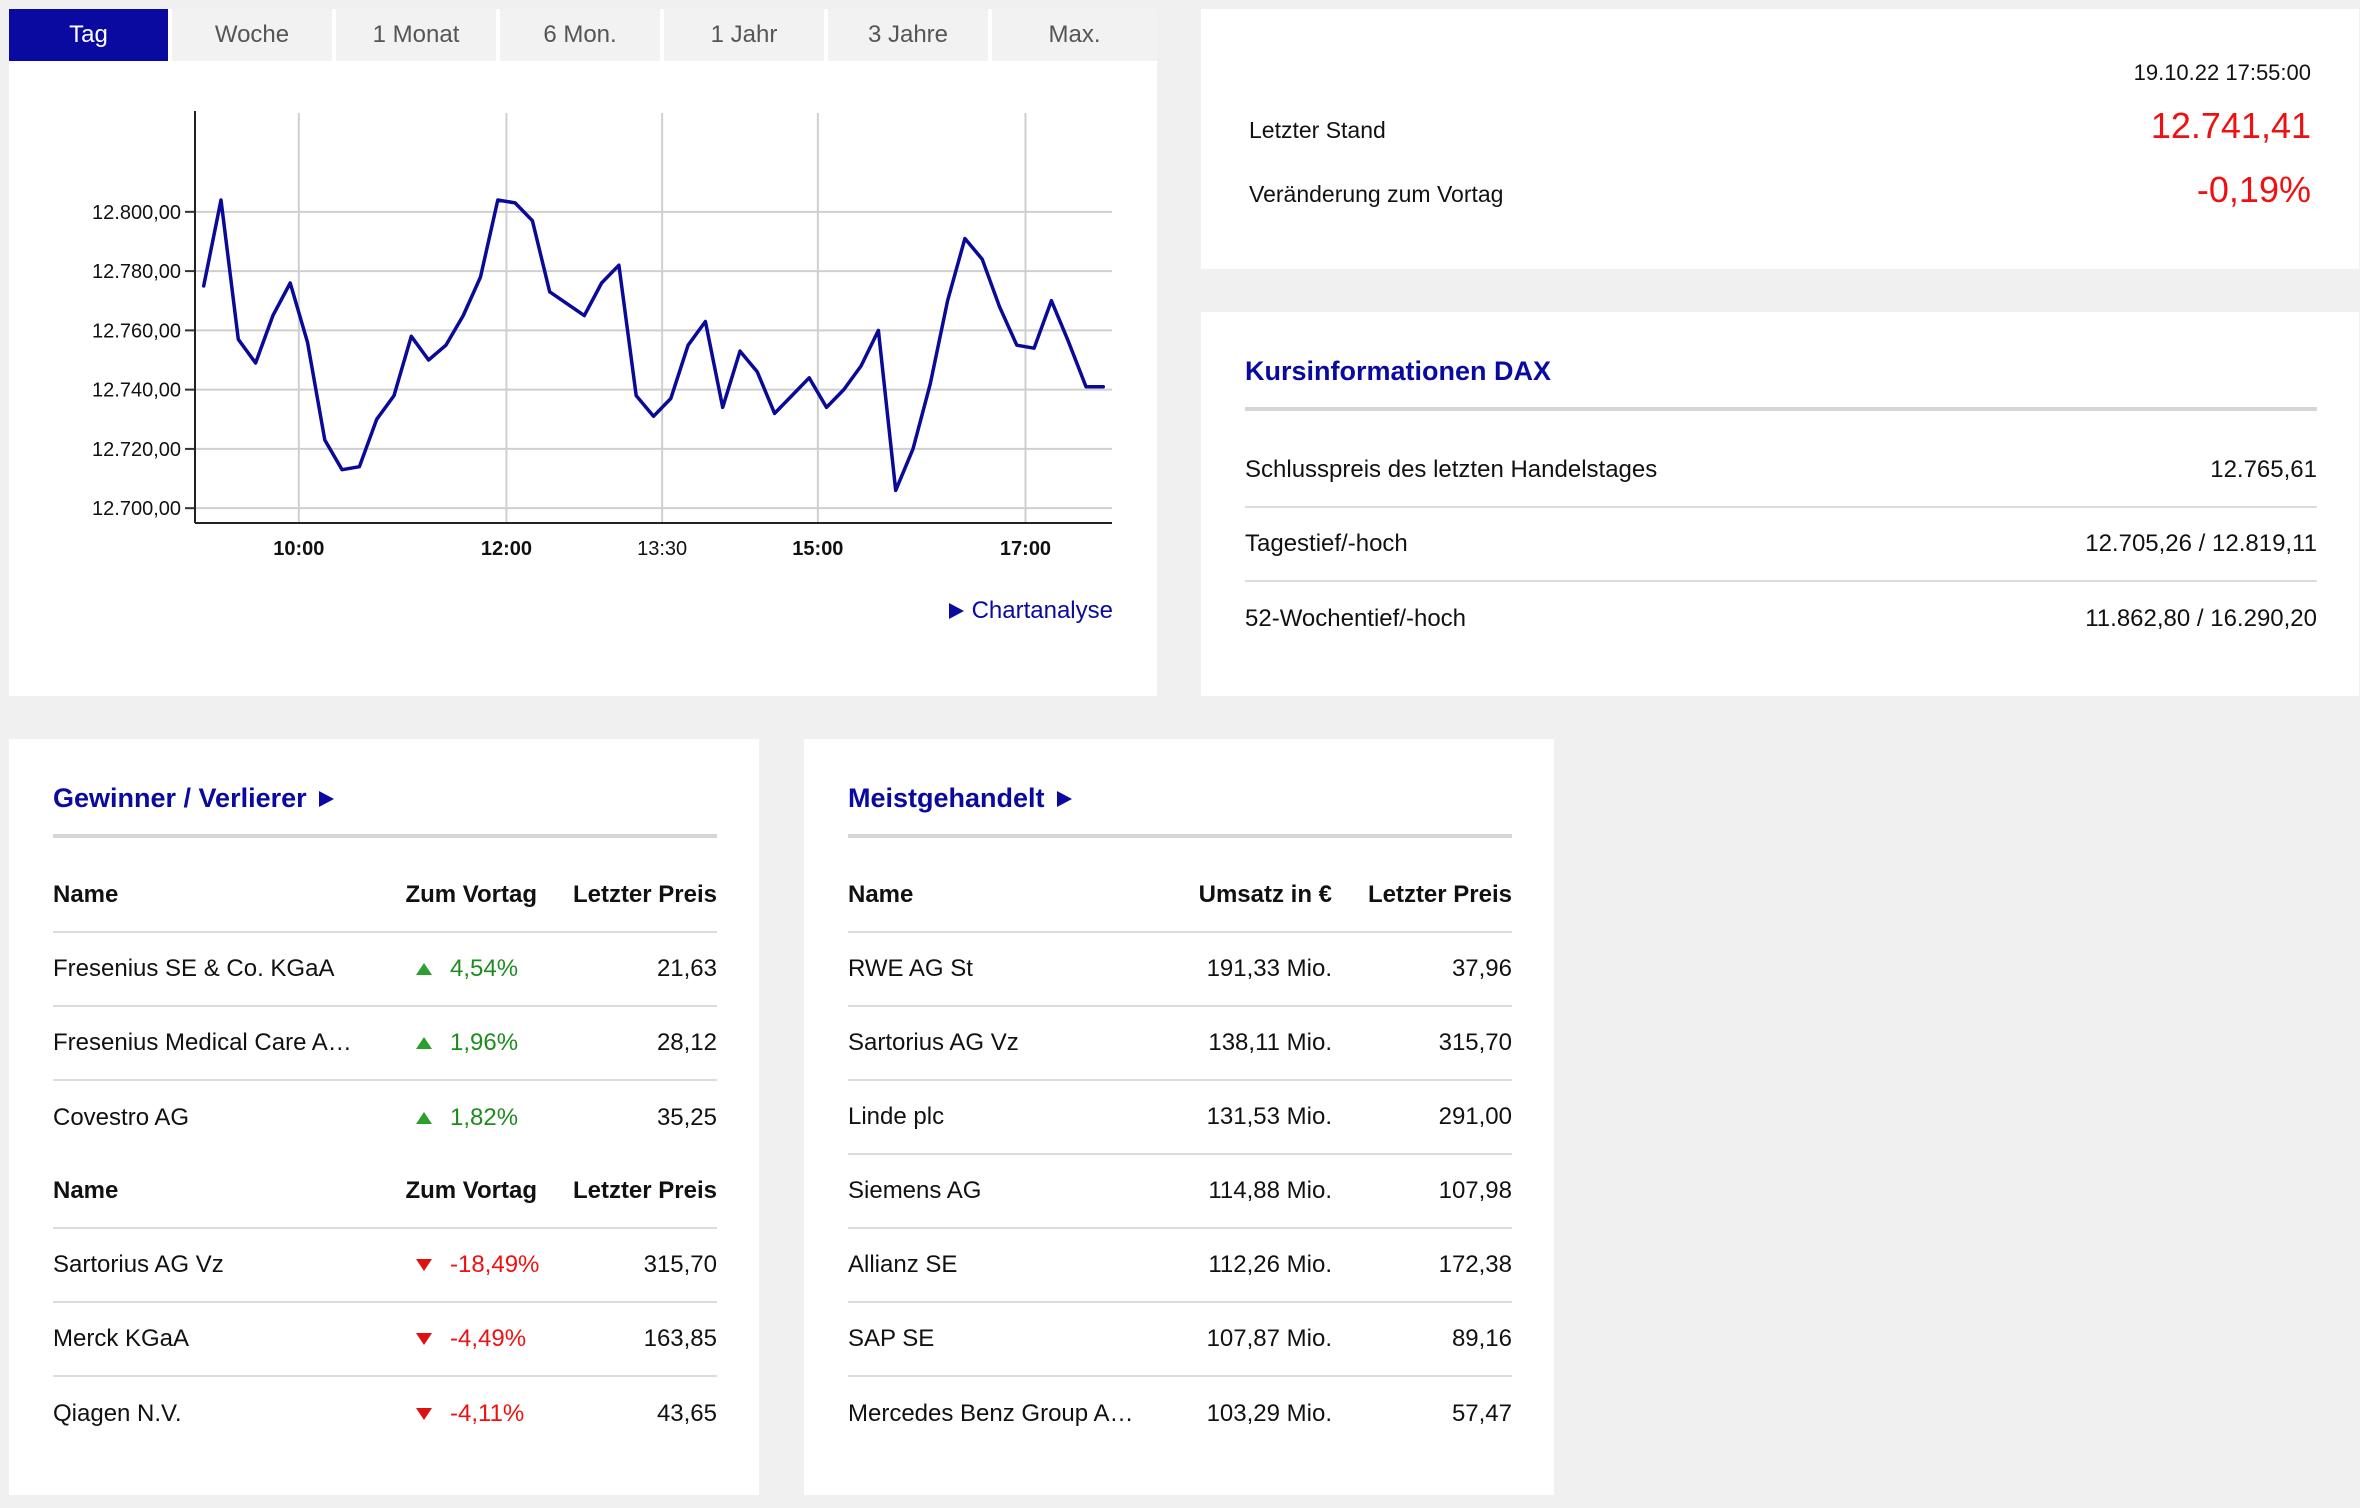 The width and height of the screenshot is (2360, 1508). Describe the element at coordinates (1269, 1116) in the screenshot. I see `volume-value: 131,53 Mio.` at that location.